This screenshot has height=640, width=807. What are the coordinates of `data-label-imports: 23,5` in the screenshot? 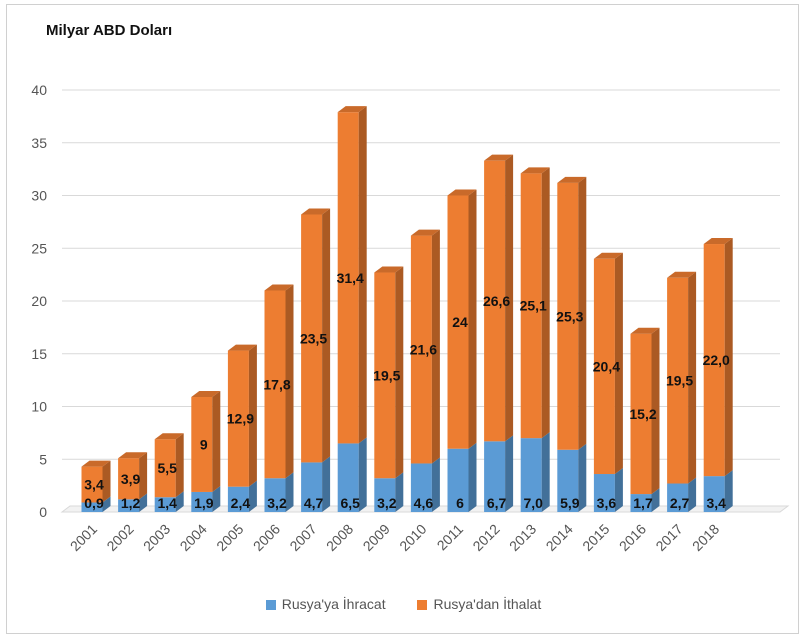 It's located at (313, 338).